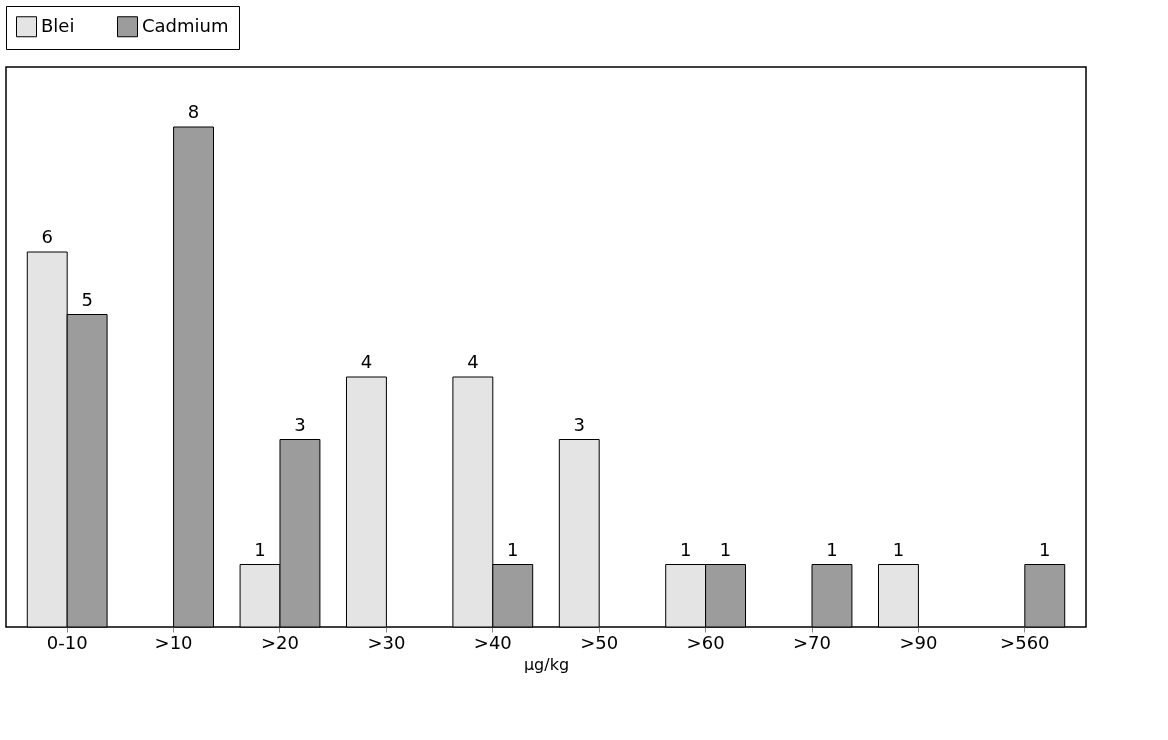 The height and width of the screenshot is (740, 1168). Describe the element at coordinates (599, 642) in the screenshot. I see `x-tick-label: >50` at that location.